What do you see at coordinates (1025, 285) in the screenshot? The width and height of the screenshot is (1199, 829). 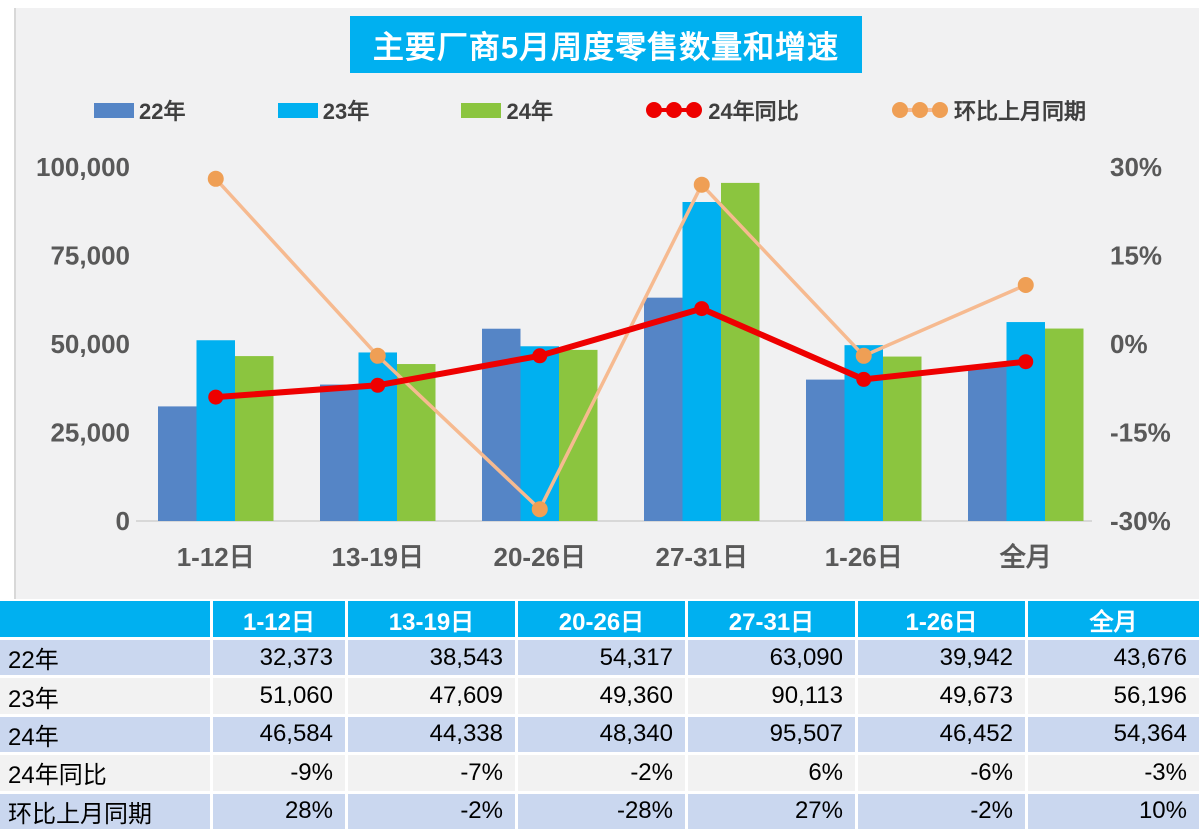 I see `marker-环比上月同期-全月` at bounding box center [1025, 285].